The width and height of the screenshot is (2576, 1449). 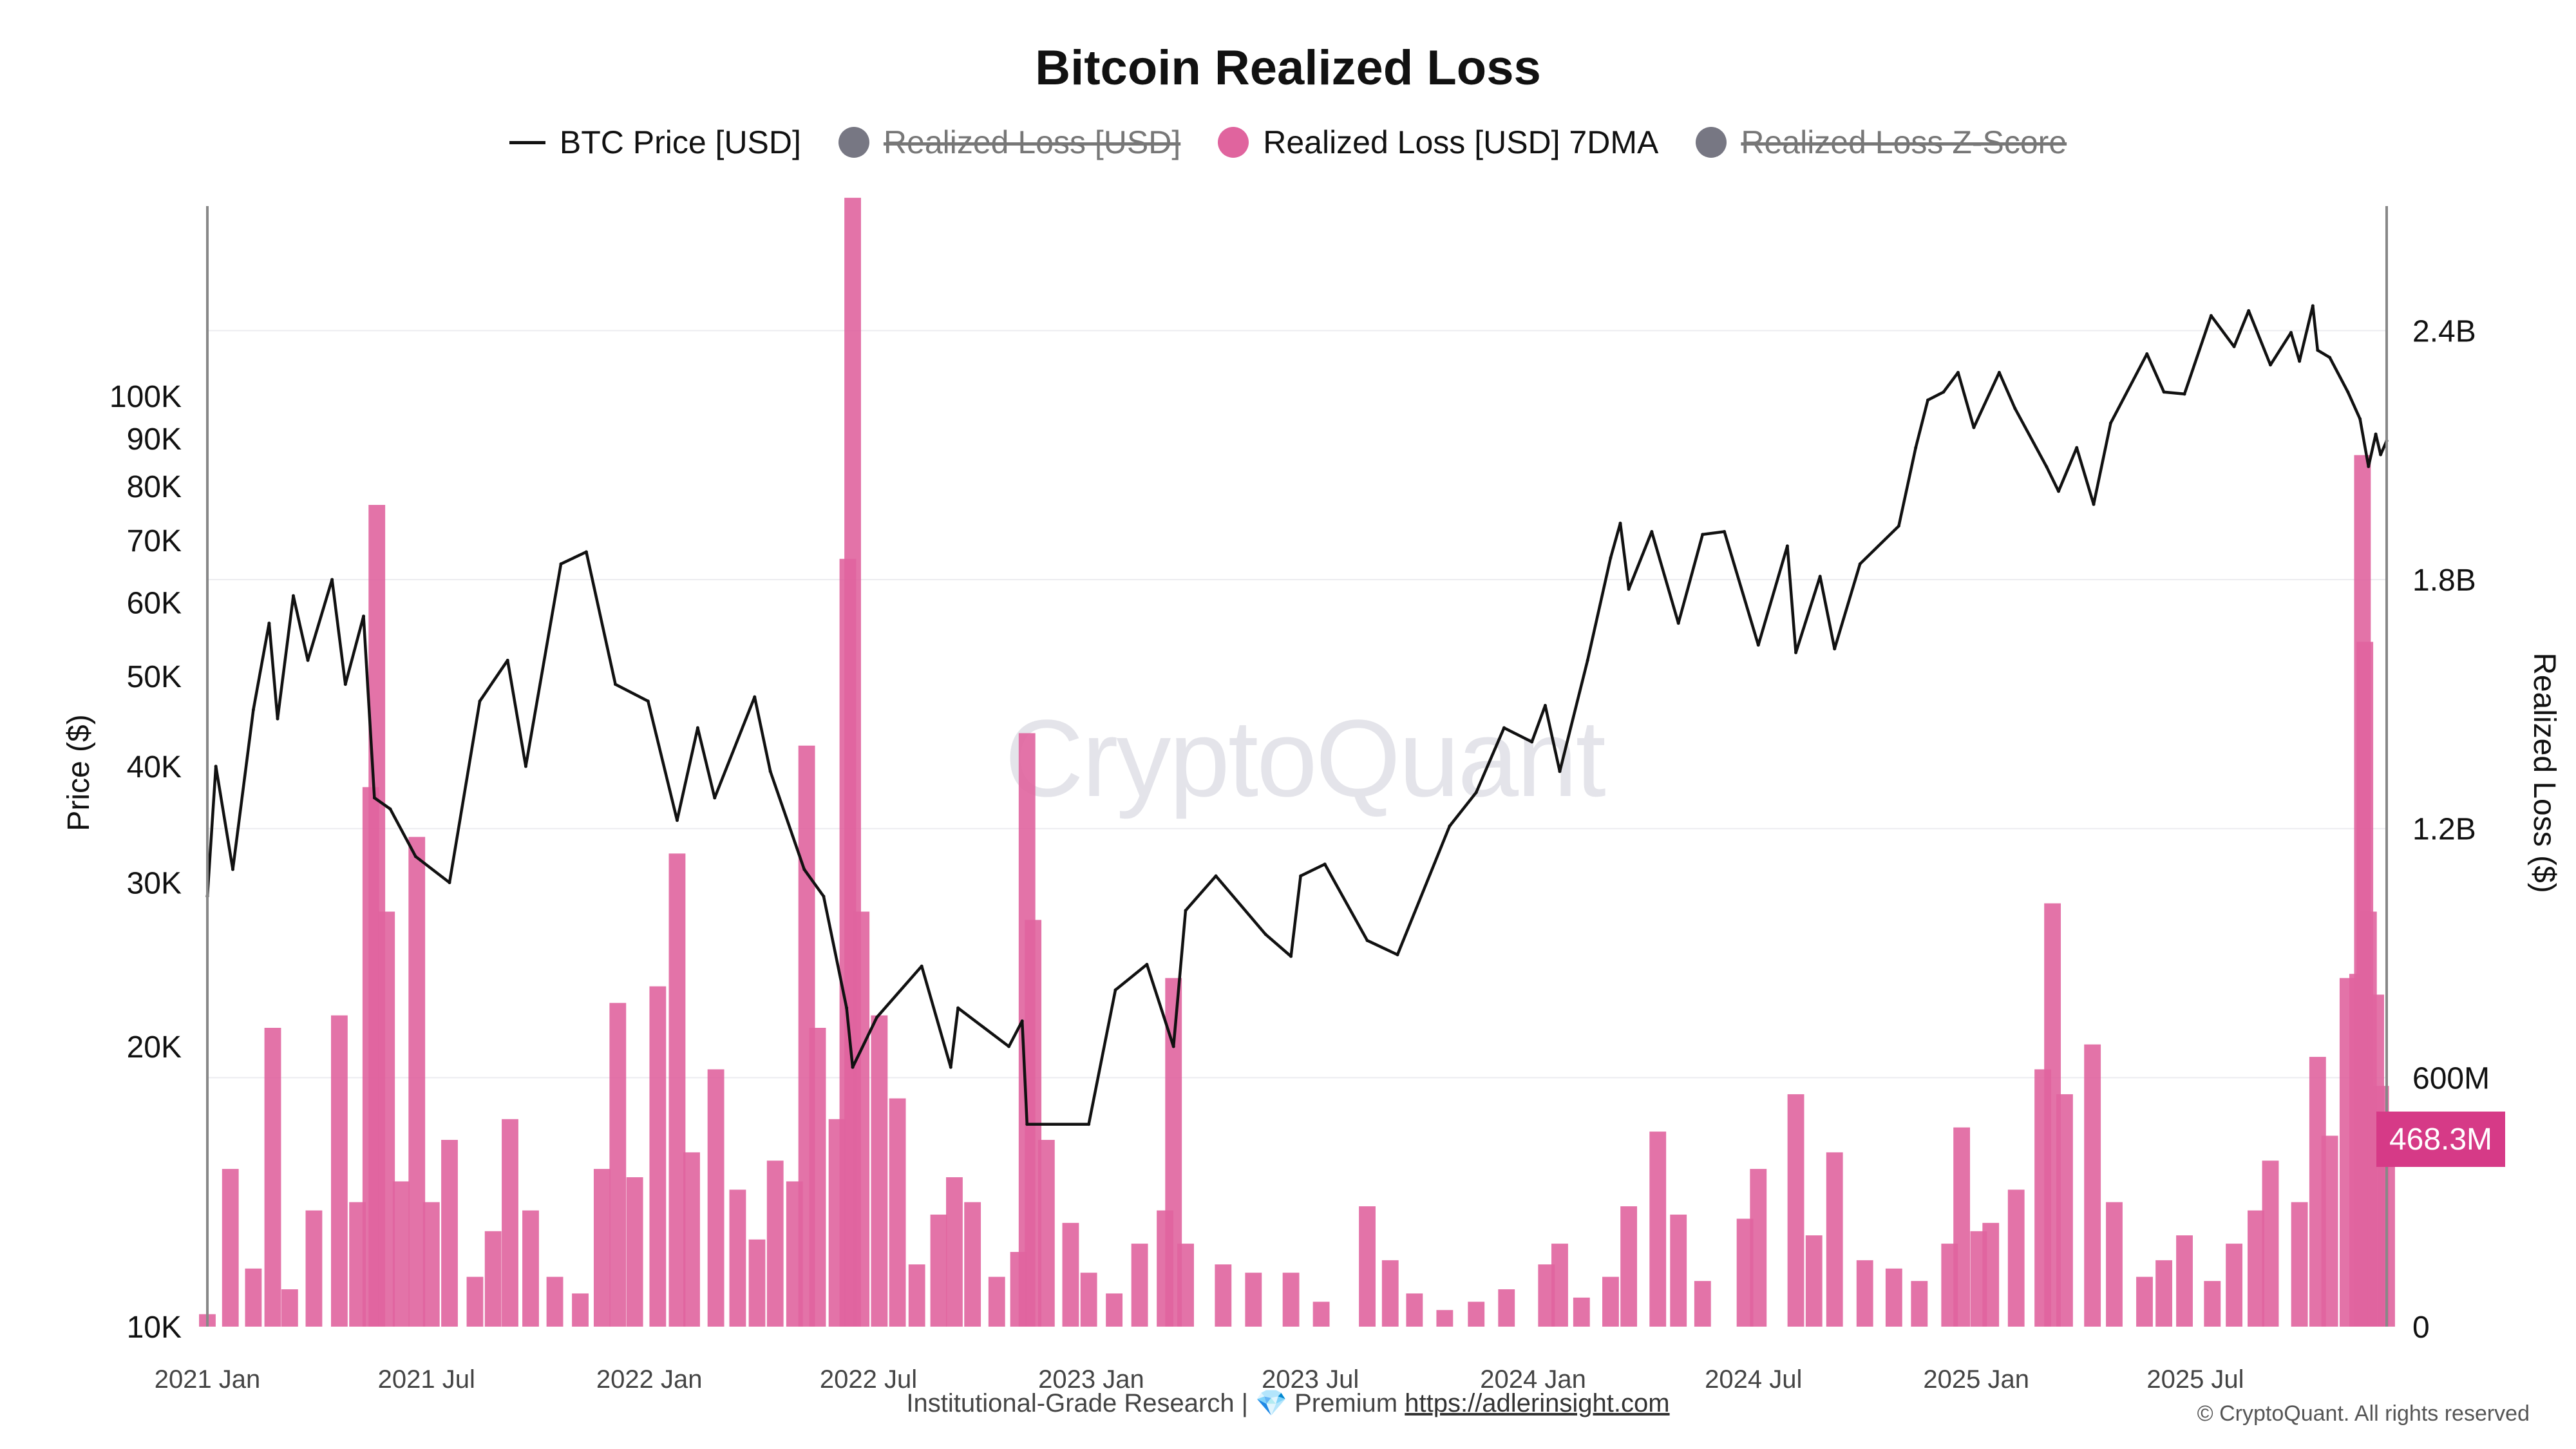 I want to click on footer-link: https://adlerinsight.com, so click(x=1537, y=1403).